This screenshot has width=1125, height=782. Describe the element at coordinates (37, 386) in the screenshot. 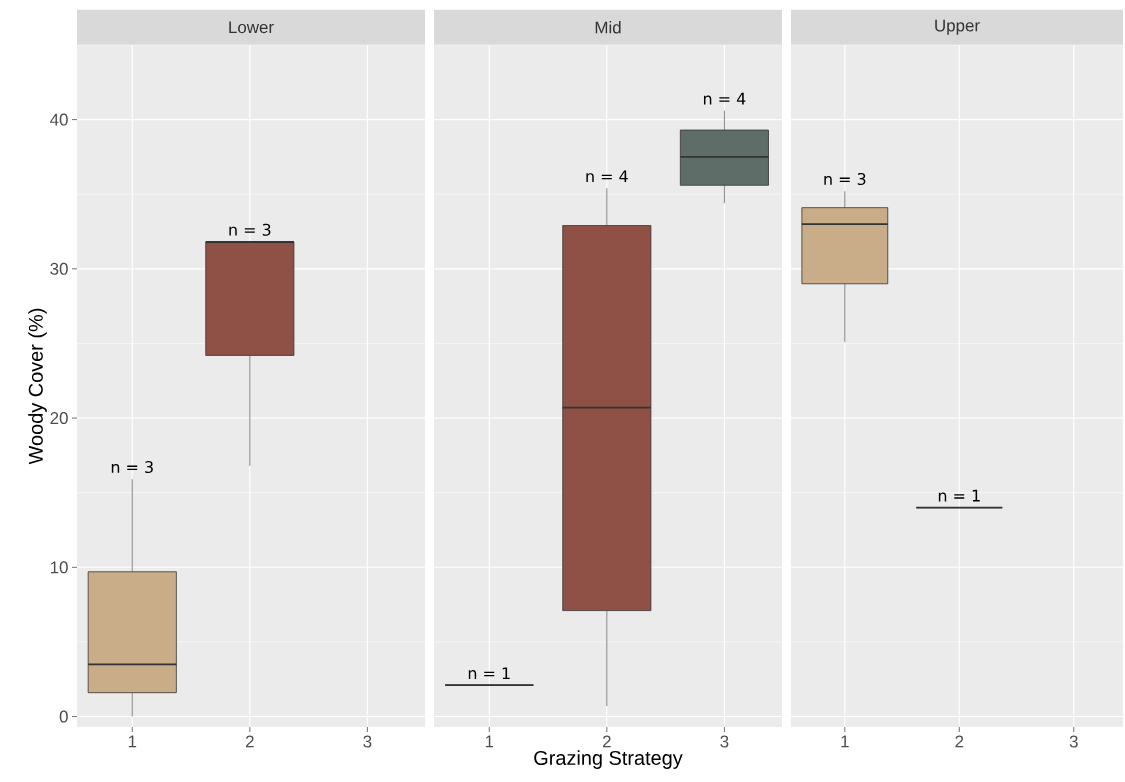

I see `y-axis-title: Woody Cover (%)` at that location.